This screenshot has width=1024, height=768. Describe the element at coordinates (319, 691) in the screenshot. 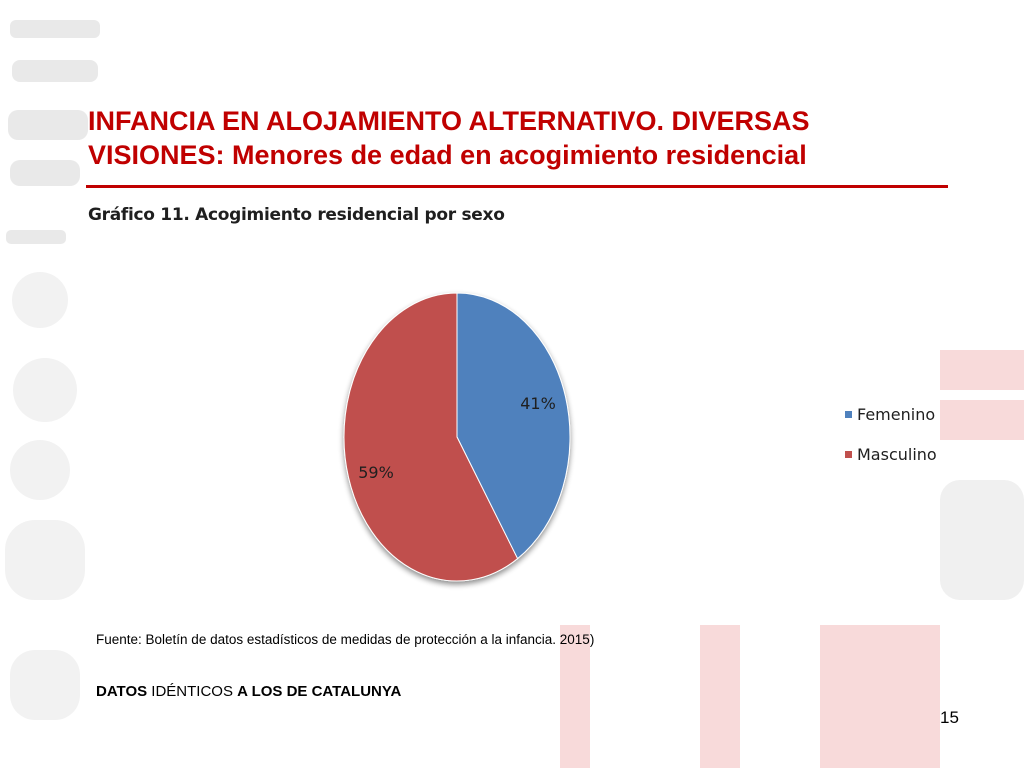

I see `conclusion-text-part-3: A LOS DE CATALUNYA` at that location.